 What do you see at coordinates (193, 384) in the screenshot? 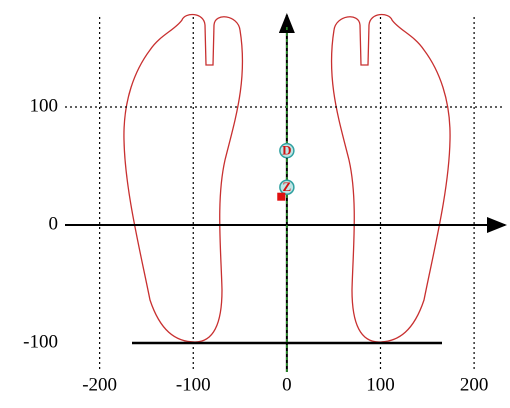
I see `x-tick-label: -100` at bounding box center [193, 384].